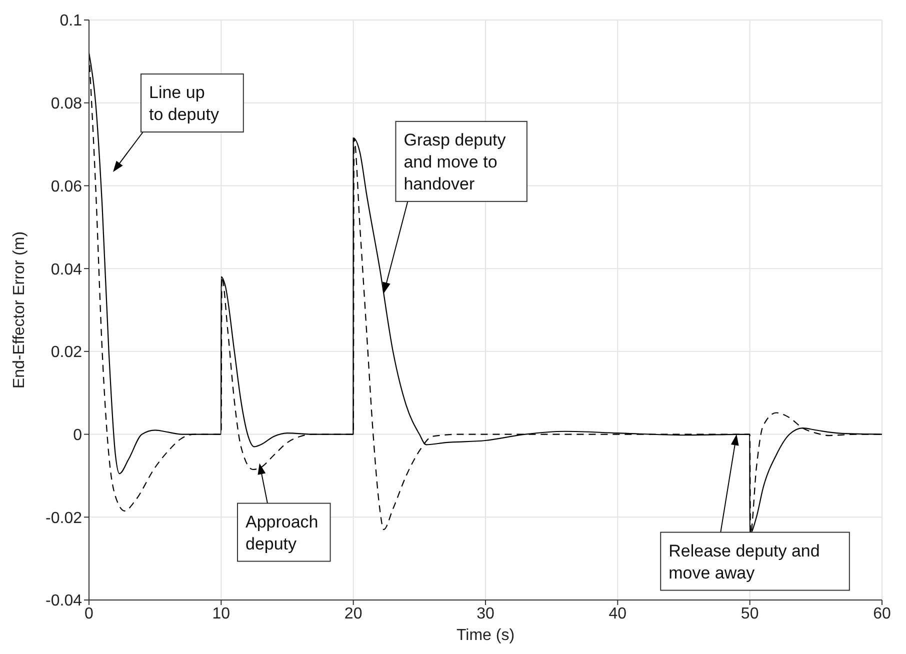 Image resolution: width=906 pixels, height=654 pixels. I want to click on x-tick-label: 30, so click(485, 613).